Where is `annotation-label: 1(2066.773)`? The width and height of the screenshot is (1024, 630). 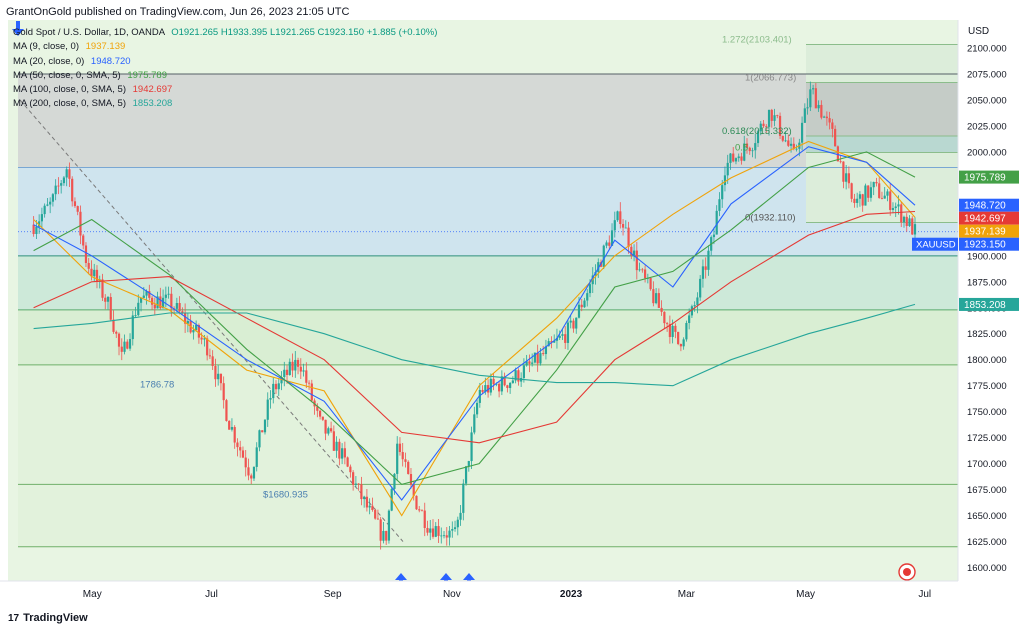
annotation-label: 1(2066.773) is located at coordinates (770, 78).